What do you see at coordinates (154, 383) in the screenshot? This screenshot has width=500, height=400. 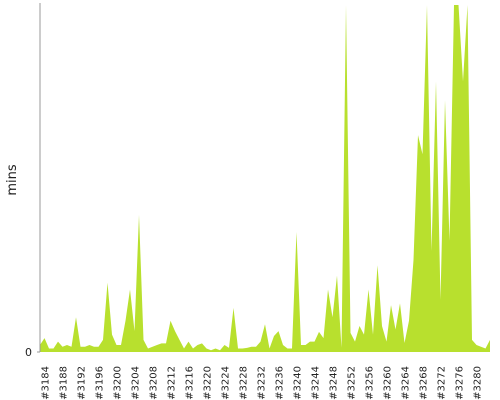 I see `x-tick-label: #3208` at bounding box center [154, 383].